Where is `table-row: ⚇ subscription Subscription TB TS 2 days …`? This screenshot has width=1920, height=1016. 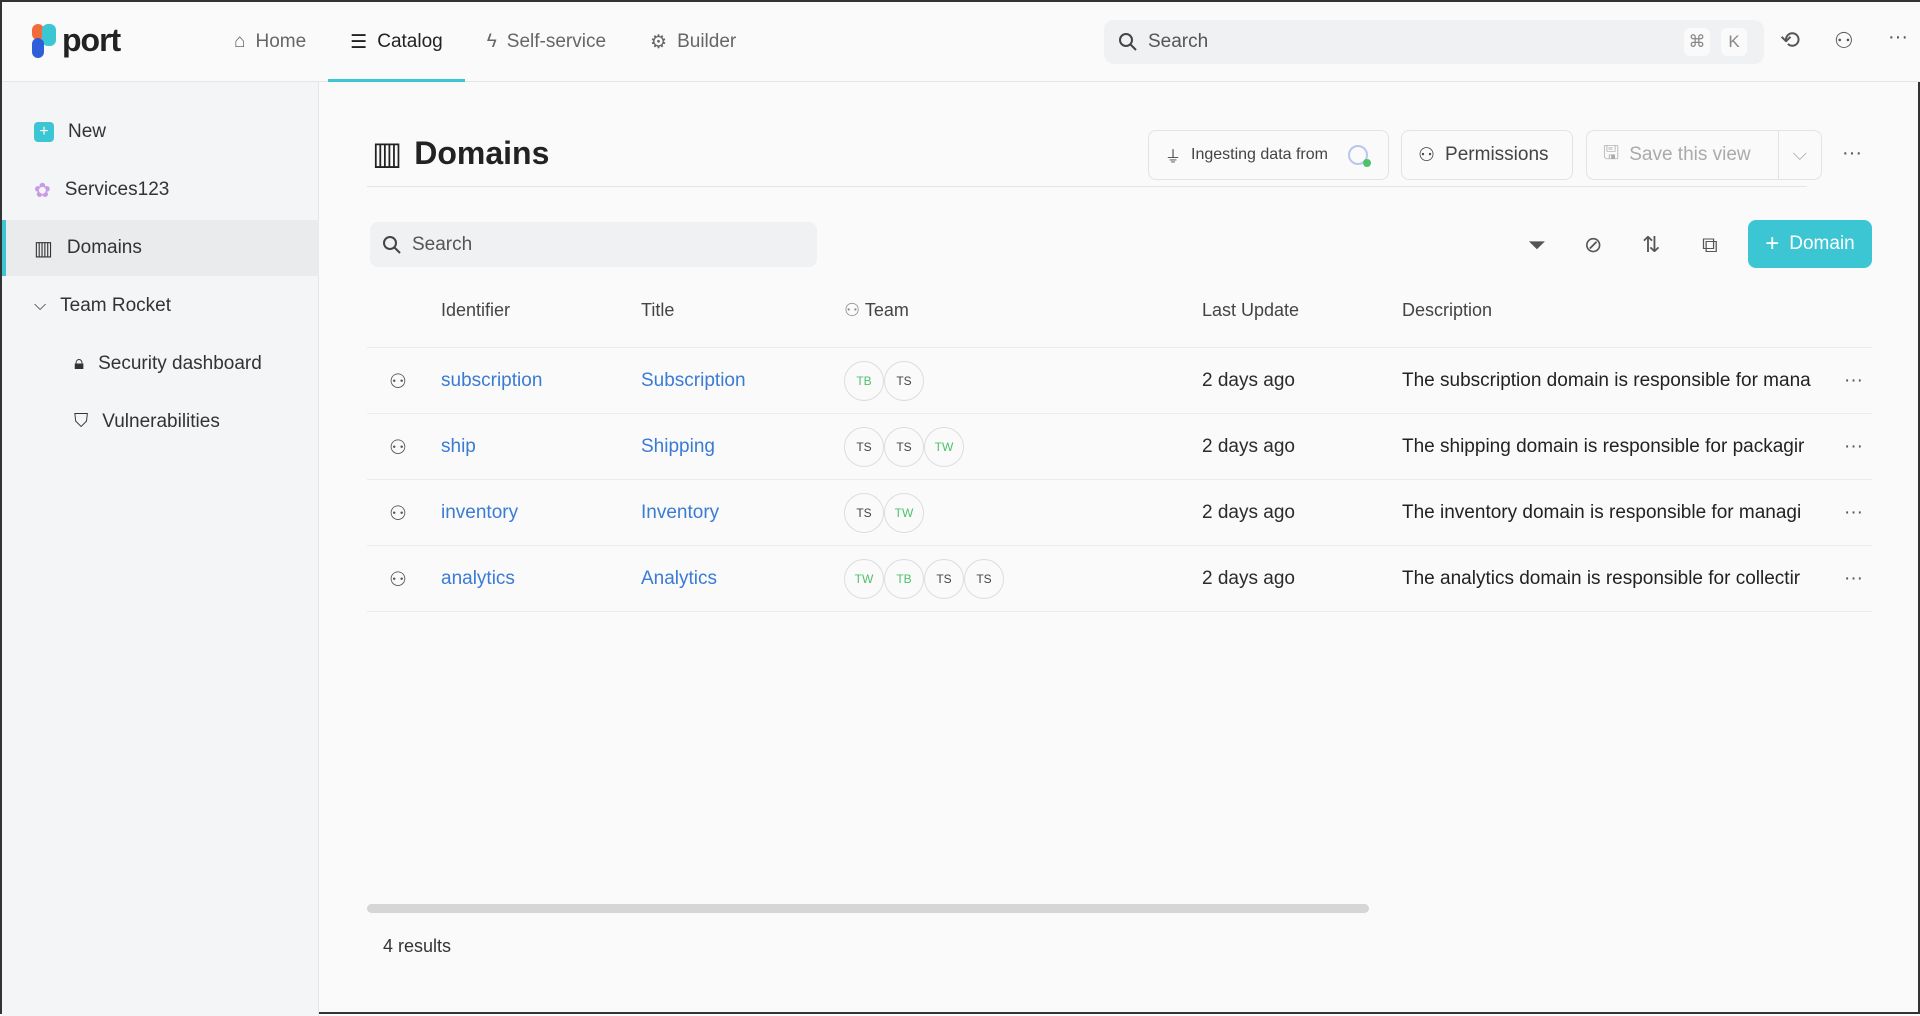 table-row: ⚇ subscription Subscription TB TS 2 days … is located at coordinates (1119, 380).